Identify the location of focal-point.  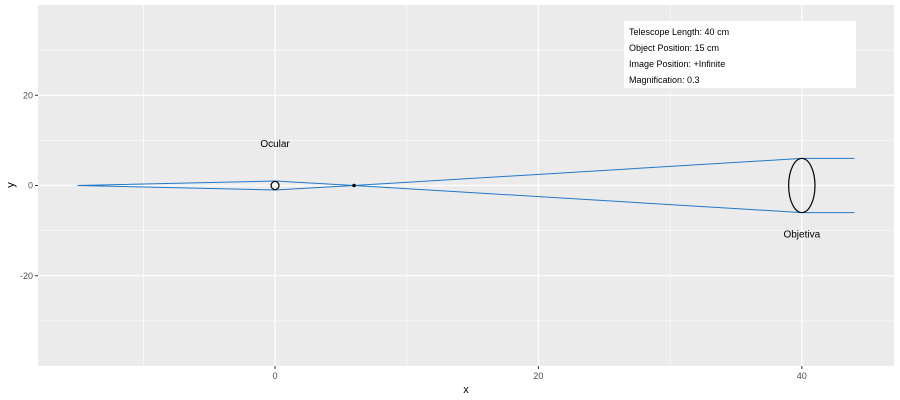
(354, 185).